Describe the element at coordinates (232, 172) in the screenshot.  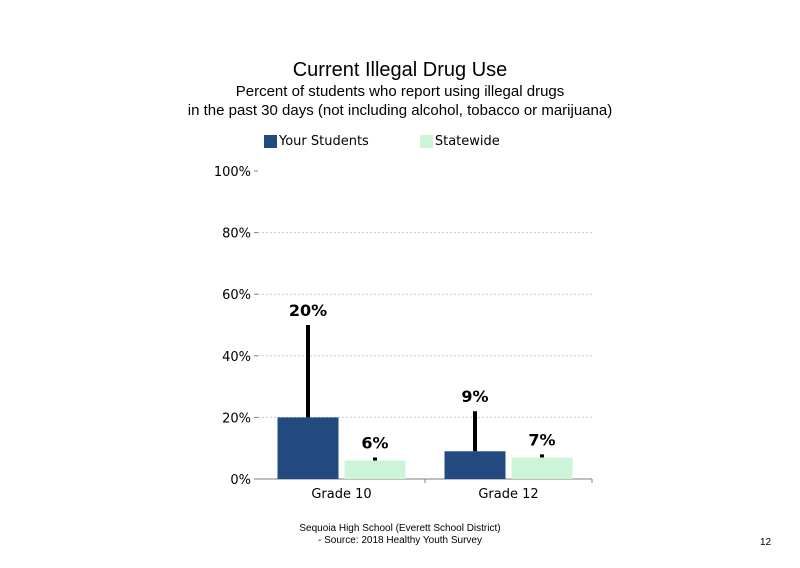
I see `y-tick-label: 100%` at that location.